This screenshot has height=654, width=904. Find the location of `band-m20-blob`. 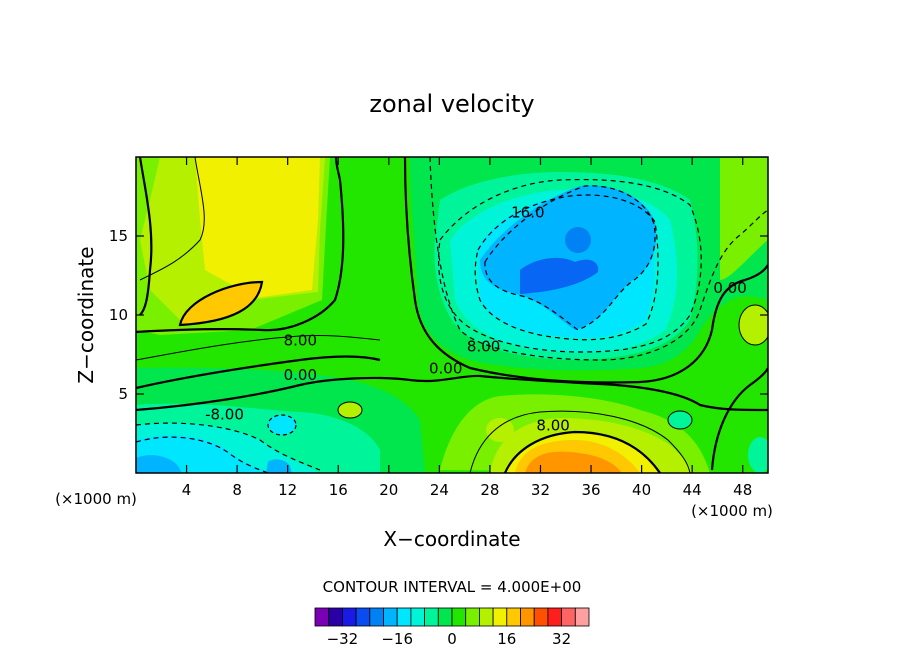

band-m20-blob is located at coordinates (578, 240).